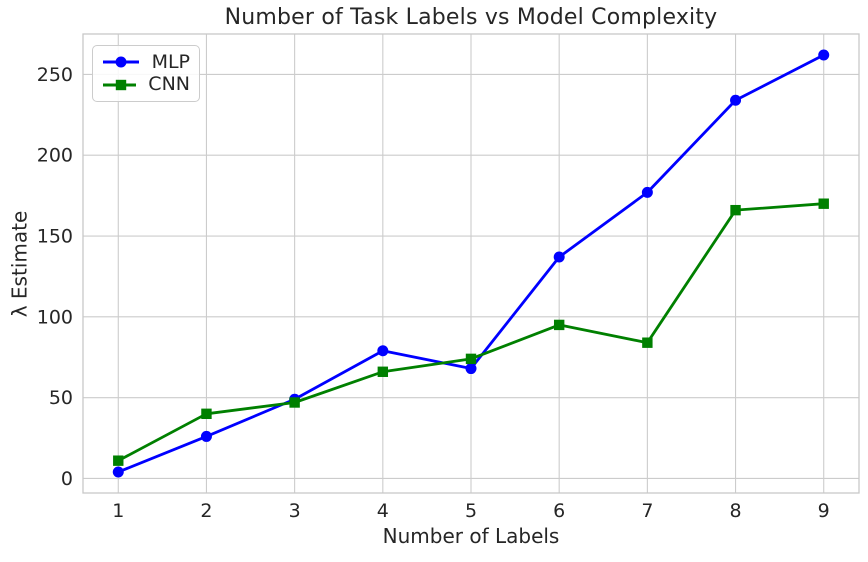 The height and width of the screenshot is (562, 868). I want to click on point-mlp-x1, so click(118, 472).